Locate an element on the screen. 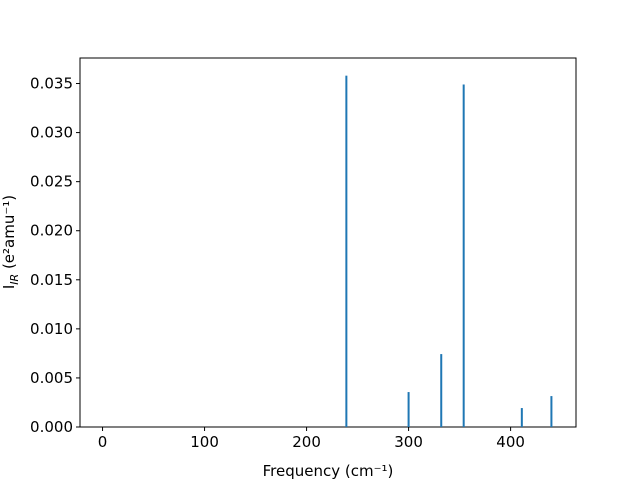 This screenshot has height=480, width=640. y-tick-label: 0.025 is located at coordinates (51, 182).